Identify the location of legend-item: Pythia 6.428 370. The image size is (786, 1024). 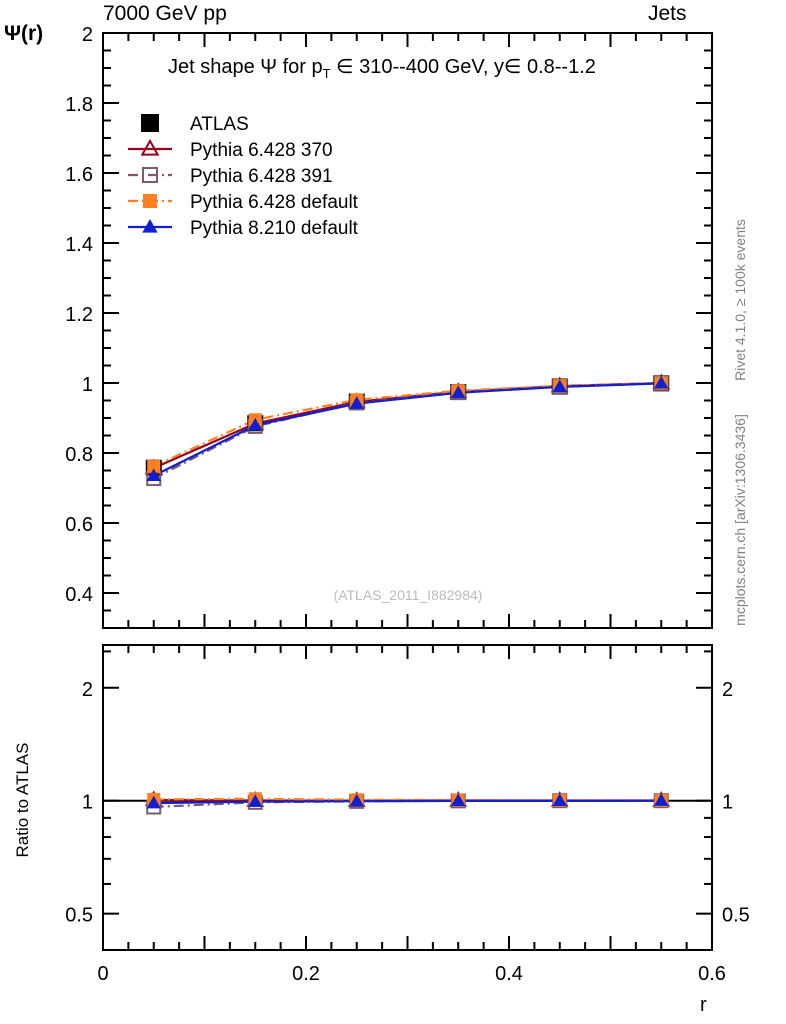
(230, 149).